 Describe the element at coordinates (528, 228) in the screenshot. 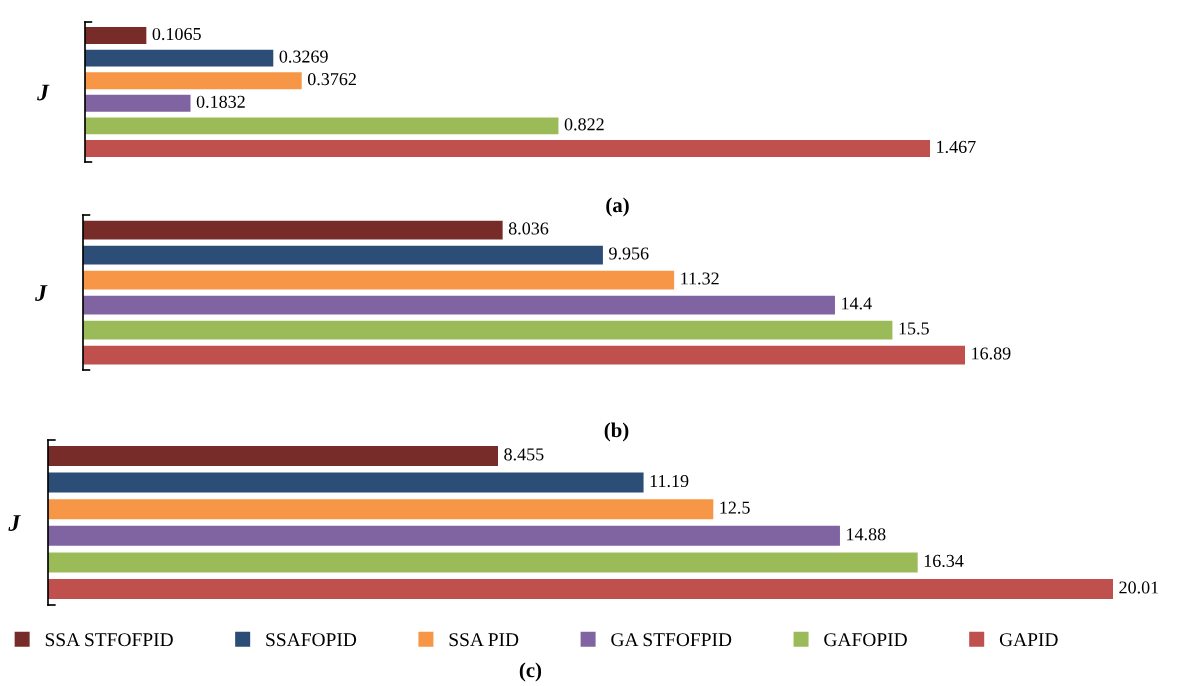

I see `data-label: 8.036` at that location.